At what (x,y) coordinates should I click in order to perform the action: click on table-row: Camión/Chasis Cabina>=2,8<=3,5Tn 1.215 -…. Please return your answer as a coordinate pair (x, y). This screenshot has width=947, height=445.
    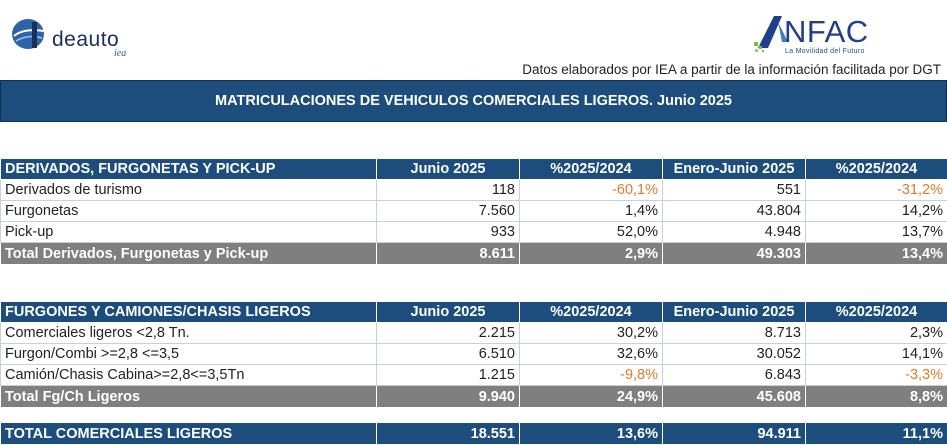
    Looking at the image, I should click on (474, 375).